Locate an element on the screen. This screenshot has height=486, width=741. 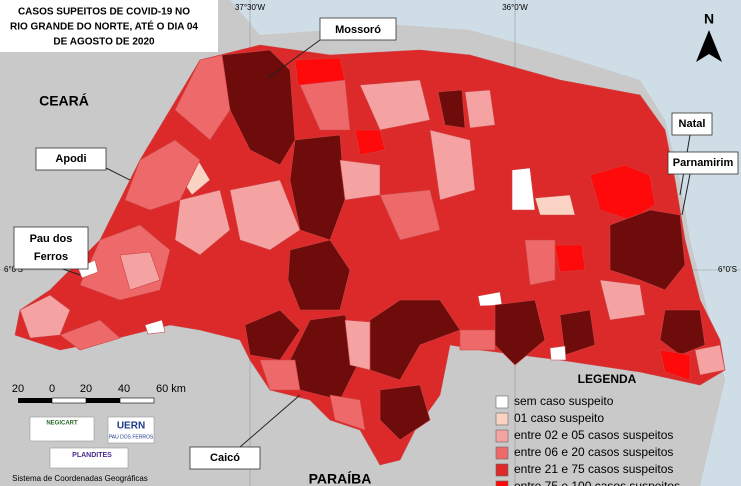
callout-label: Mossoró is located at coordinates (358, 30).